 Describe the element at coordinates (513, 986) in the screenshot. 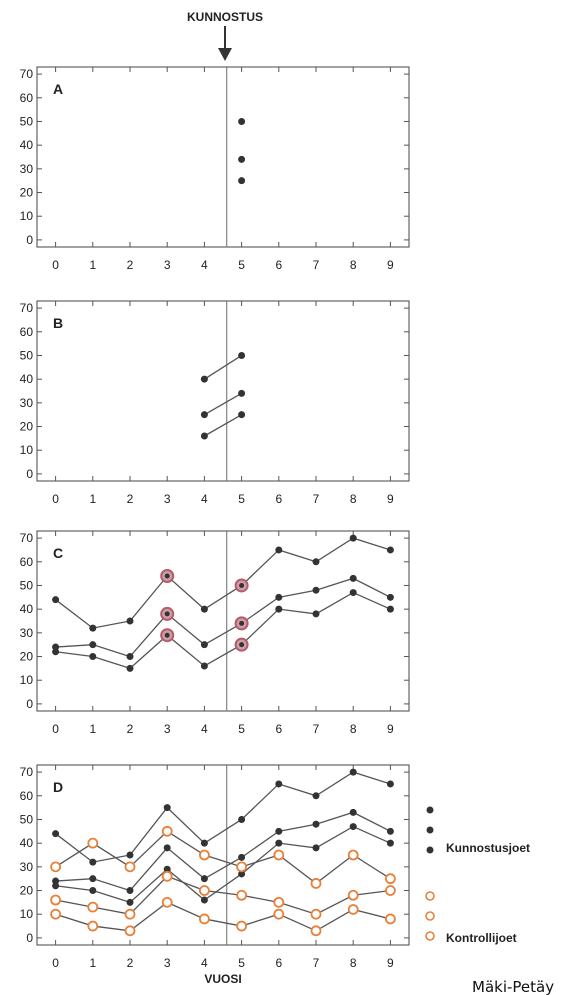

I see `credit-text: Mäki-Petäy` at that location.